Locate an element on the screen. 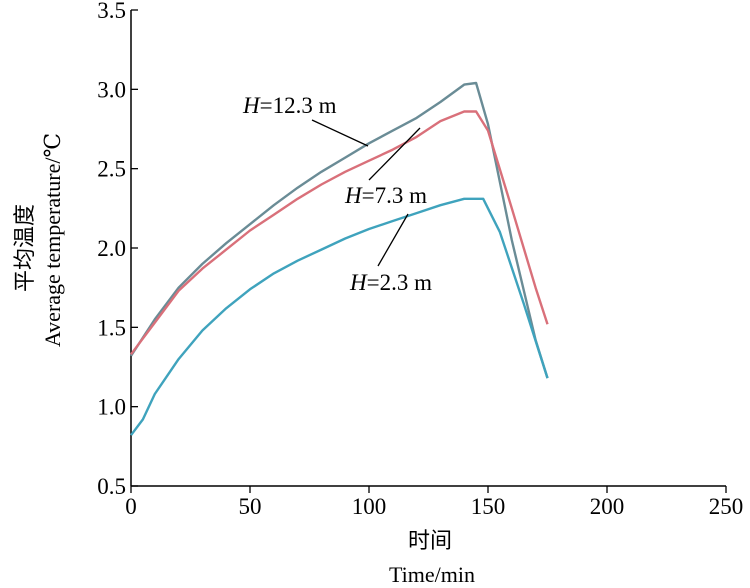  y-axis-label-chinese: 平均温度 is located at coordinates (24, 248).